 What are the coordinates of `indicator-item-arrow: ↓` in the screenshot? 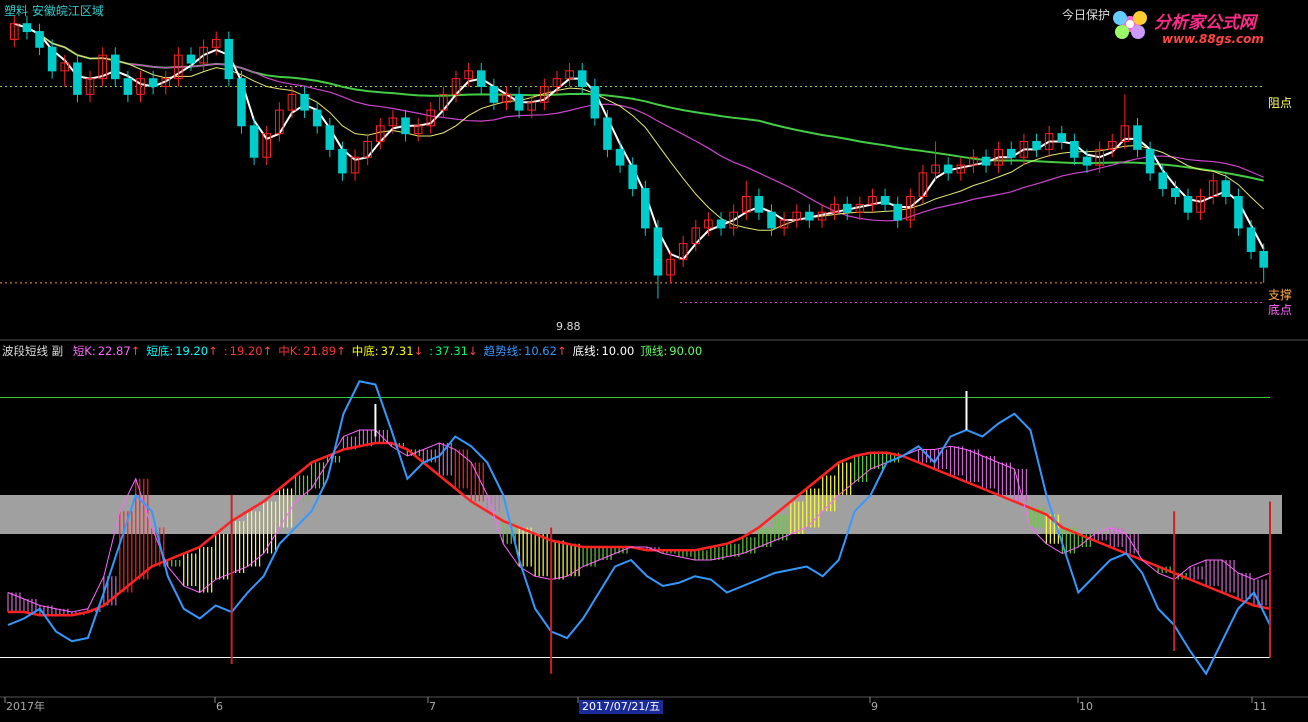 It's located at (472, 351).